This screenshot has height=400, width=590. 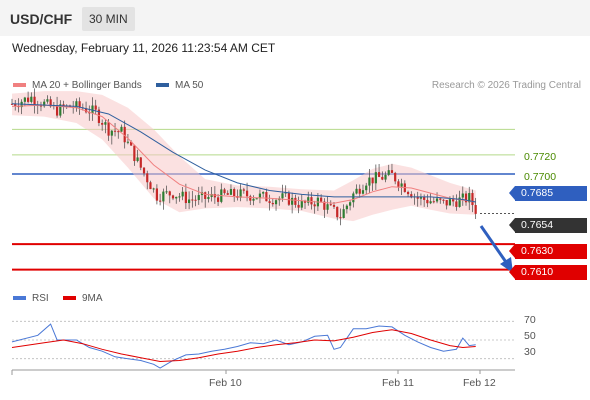 I want to click on rsi-tick-70: 70, so click(x=530, y=320).